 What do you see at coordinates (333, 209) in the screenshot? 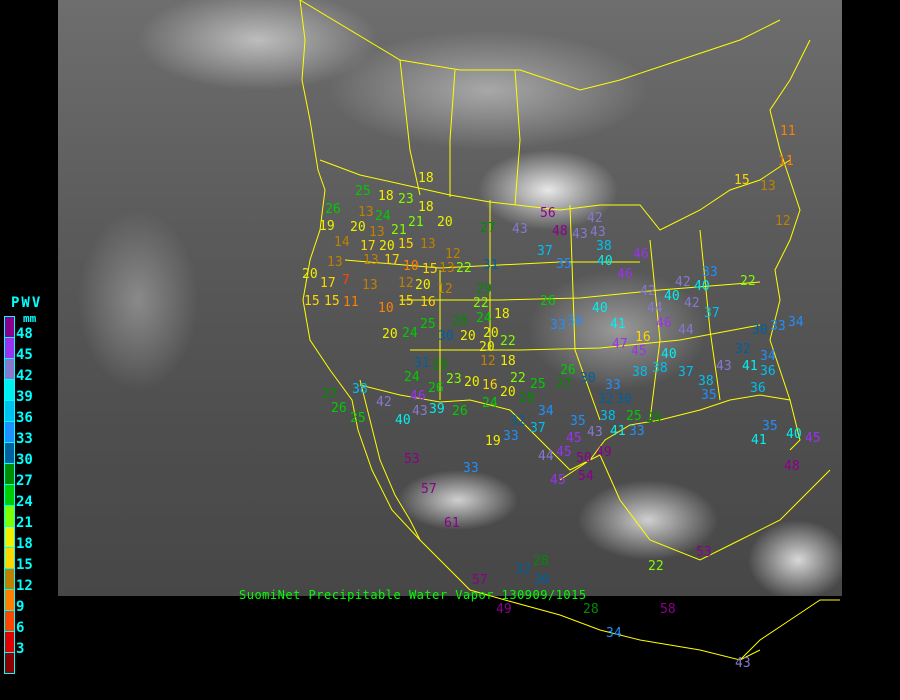
I see `station-pwv-value: 26` at bounding box center [333, 209].